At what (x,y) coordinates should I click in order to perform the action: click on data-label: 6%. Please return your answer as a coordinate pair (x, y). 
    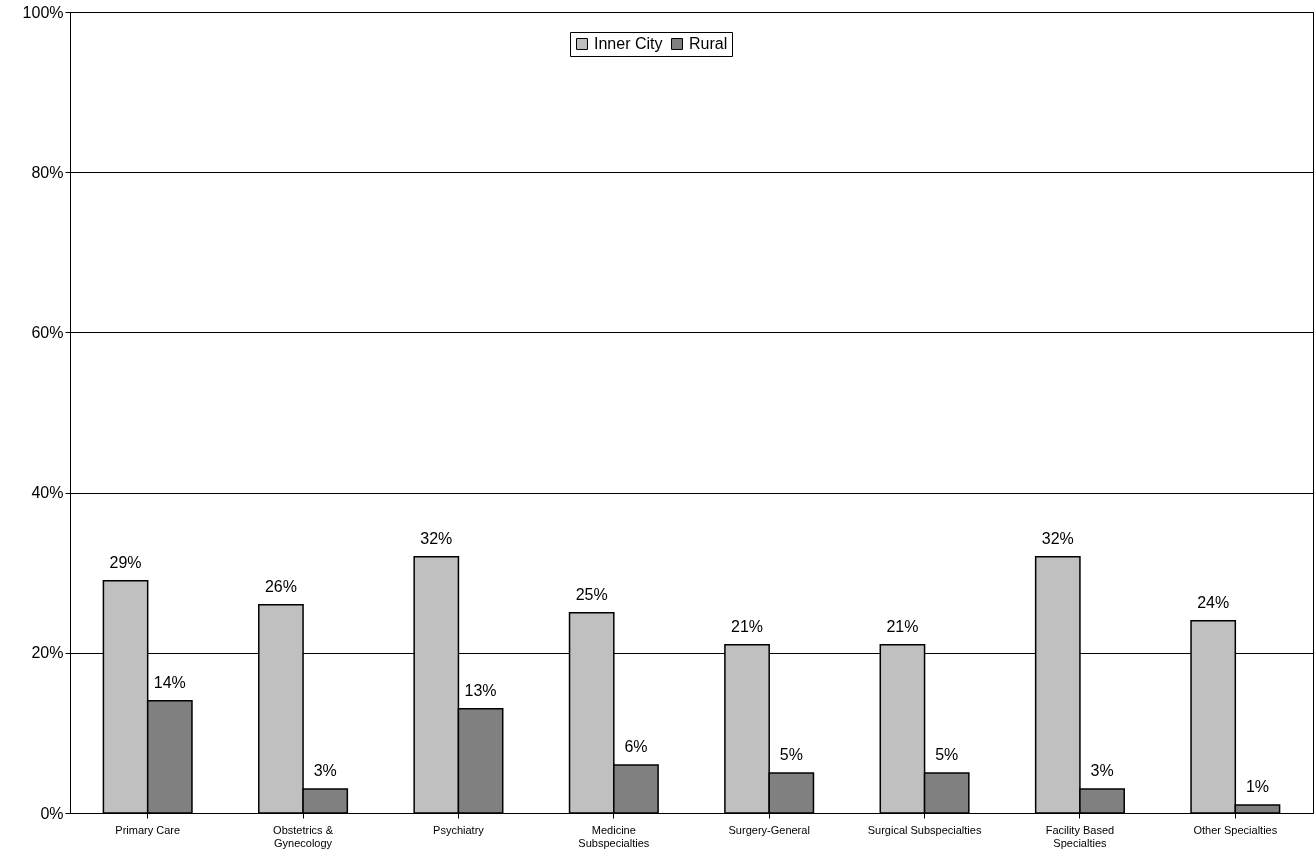
    Looking at the image, I should click on (636, 746).